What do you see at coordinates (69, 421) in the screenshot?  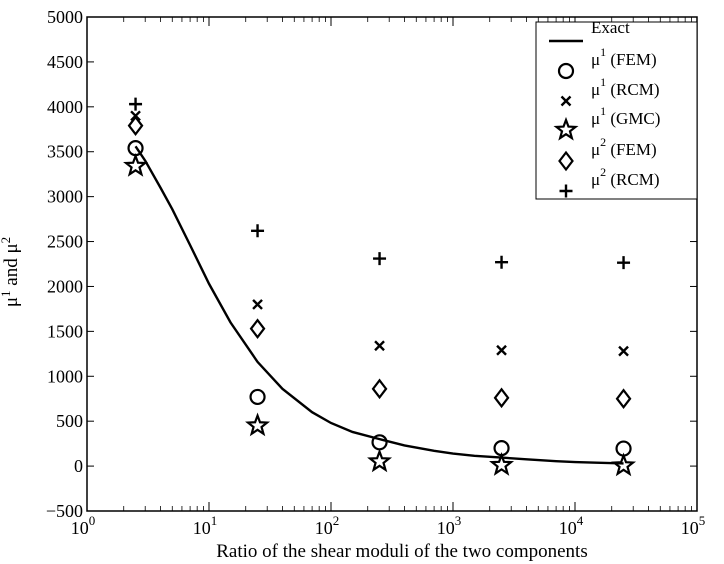 I see `y-tick-label: 500` at bounding box center [69, 421].